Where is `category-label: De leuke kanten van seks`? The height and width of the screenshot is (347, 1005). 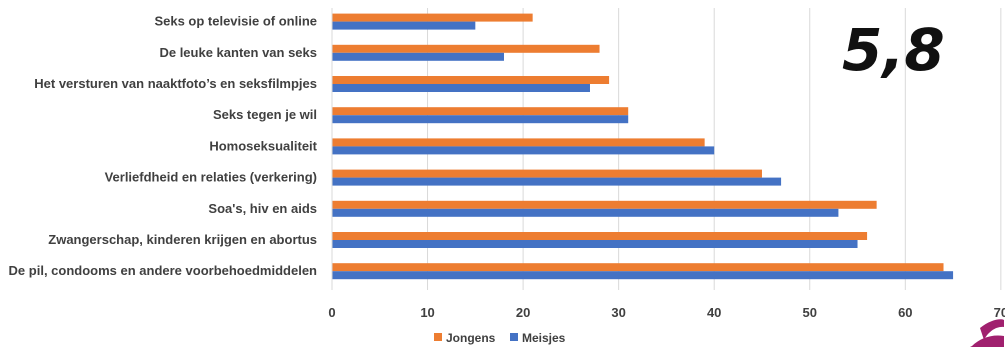
category-label: De leuke kanten van seks is located at coordinates (238, 52).